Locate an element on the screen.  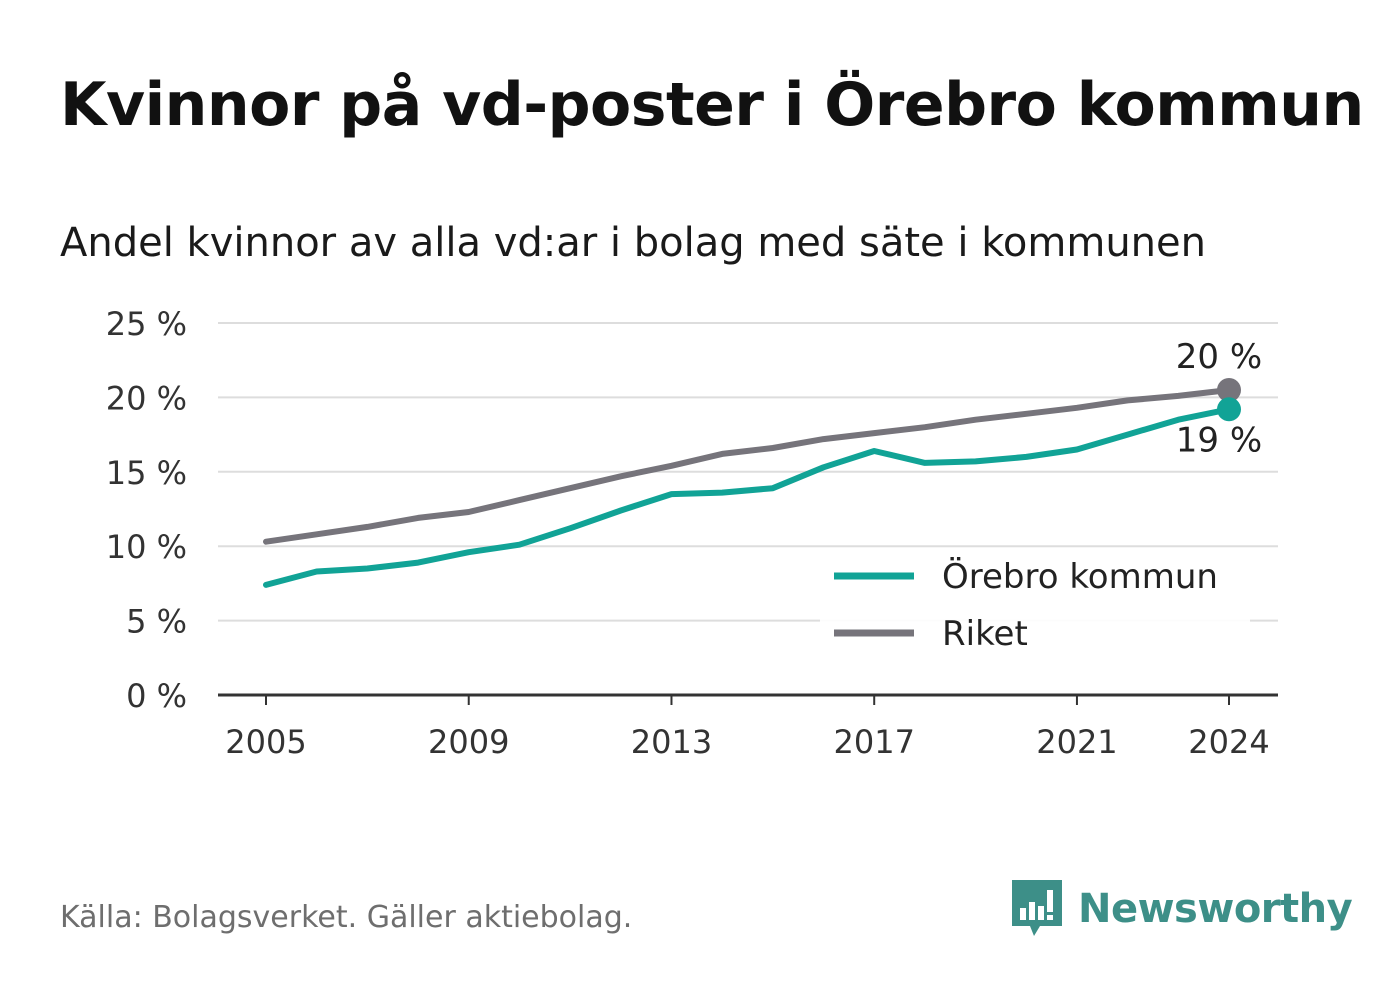
newsworthy-logo-icon is located at coordinates (1037, 908).